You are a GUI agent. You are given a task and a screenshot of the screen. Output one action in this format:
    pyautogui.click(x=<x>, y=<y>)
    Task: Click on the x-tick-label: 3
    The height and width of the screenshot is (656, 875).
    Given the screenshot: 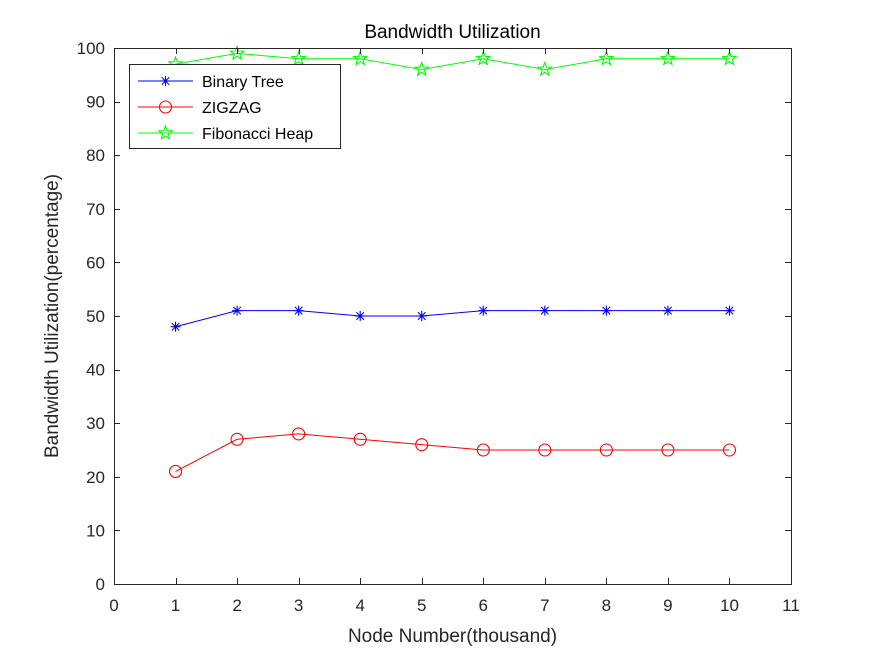 What is the action you would take?
    pyautogui.click(x=298, y=605)
    